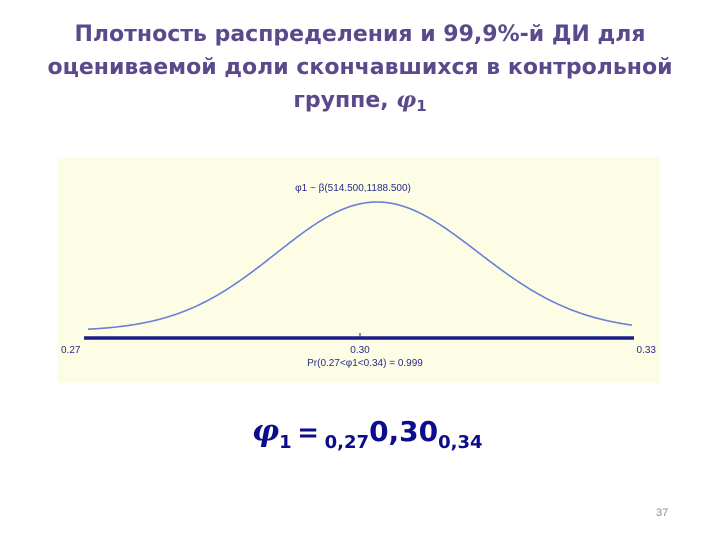  I want to click on formula-phi-subscript: 1, so click(285, 442).